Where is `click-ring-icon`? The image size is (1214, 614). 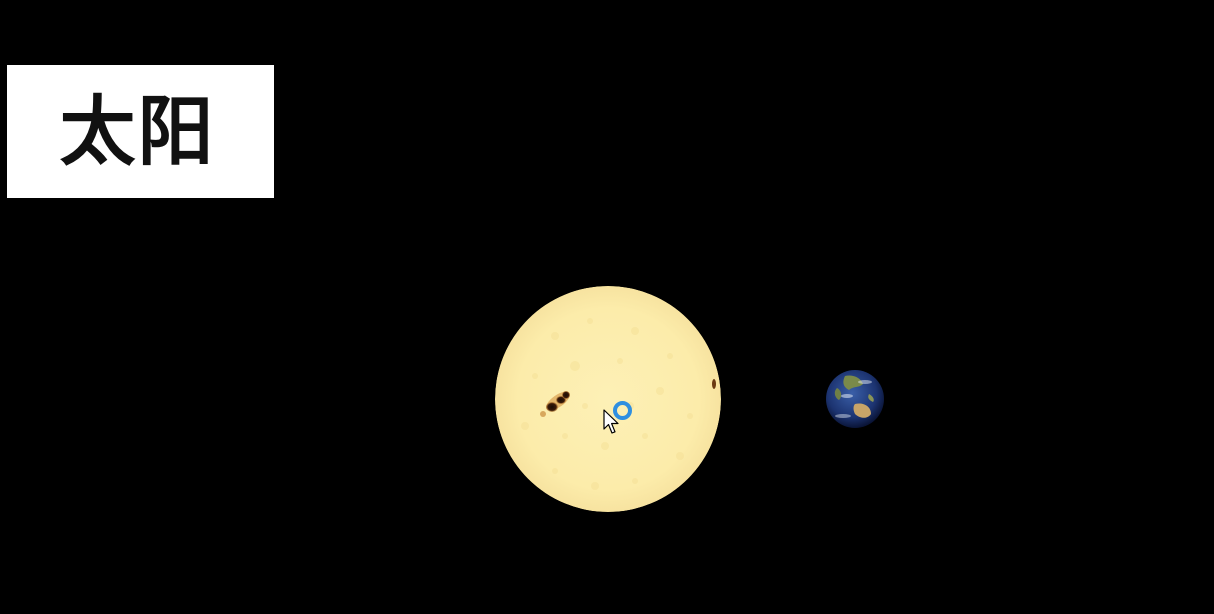
click-ring-icon is located at coordinates (622, 410).